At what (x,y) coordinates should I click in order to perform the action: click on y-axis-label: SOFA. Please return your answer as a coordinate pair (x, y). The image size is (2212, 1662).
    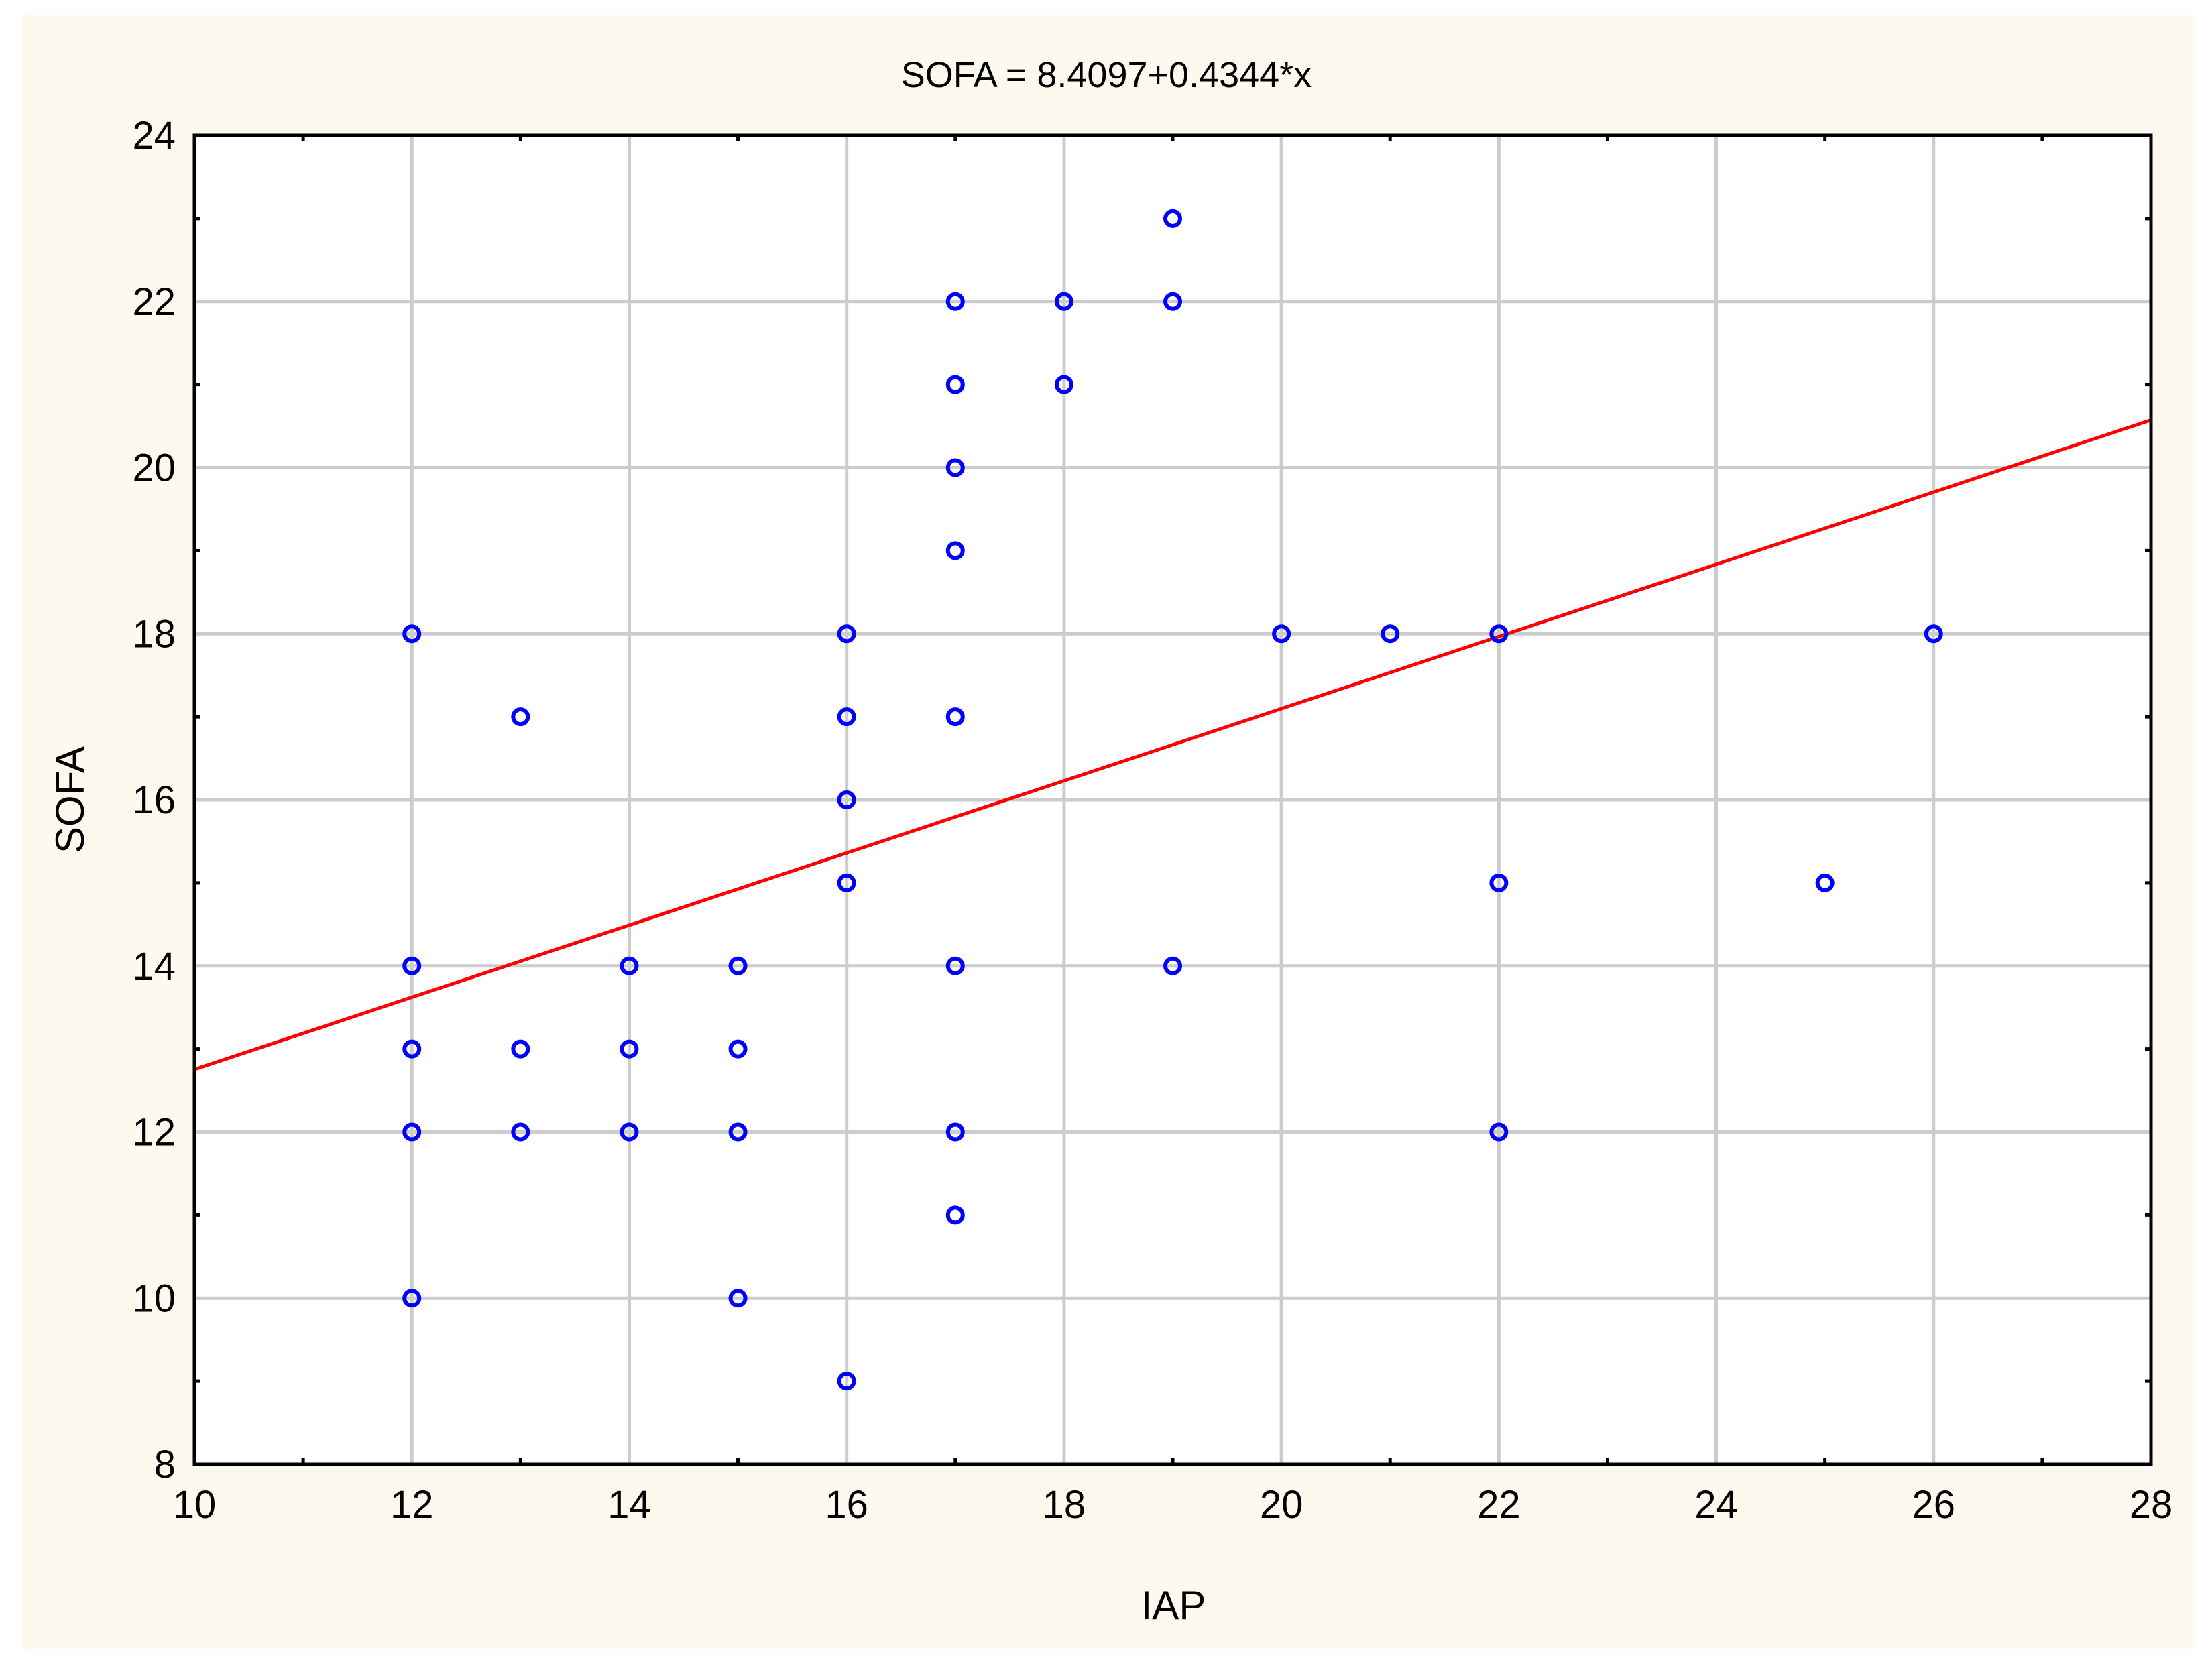
    Looking at the image, I should click on (70, 799).